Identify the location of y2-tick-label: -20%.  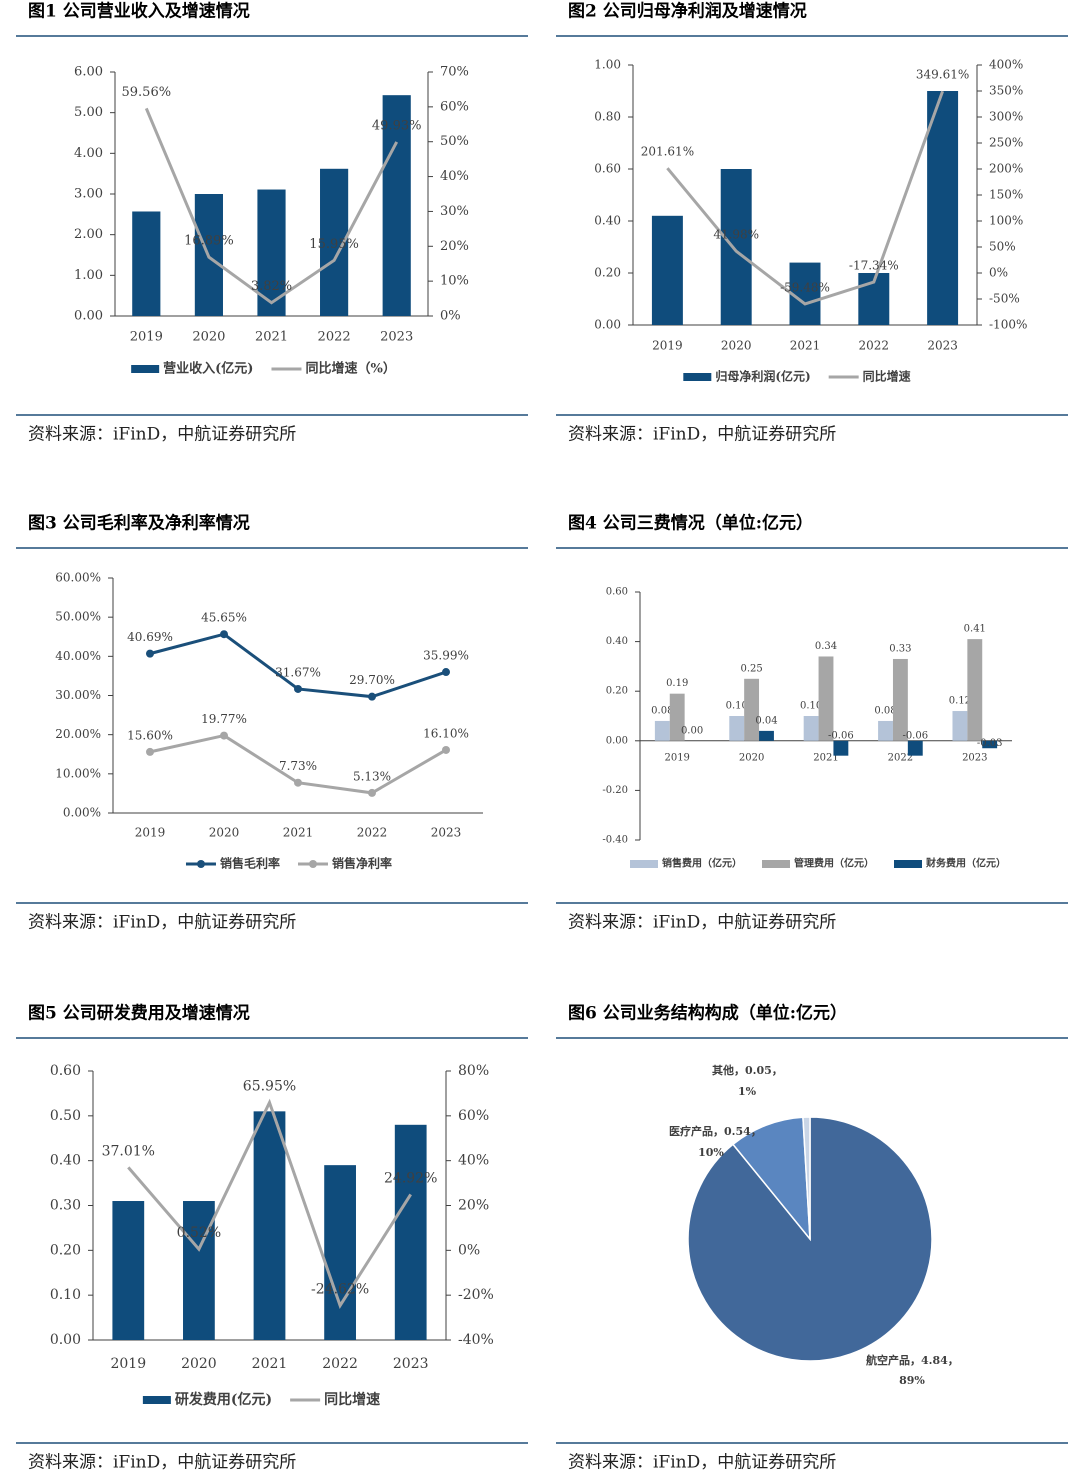
(476, 1295).